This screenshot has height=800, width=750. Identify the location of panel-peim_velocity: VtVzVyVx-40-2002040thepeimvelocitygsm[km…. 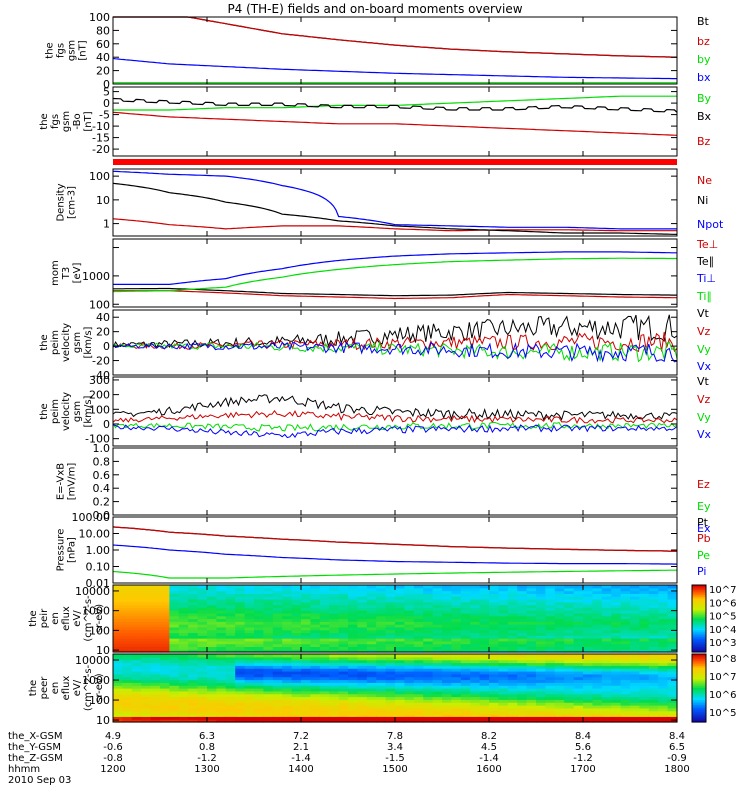
(375, 344).